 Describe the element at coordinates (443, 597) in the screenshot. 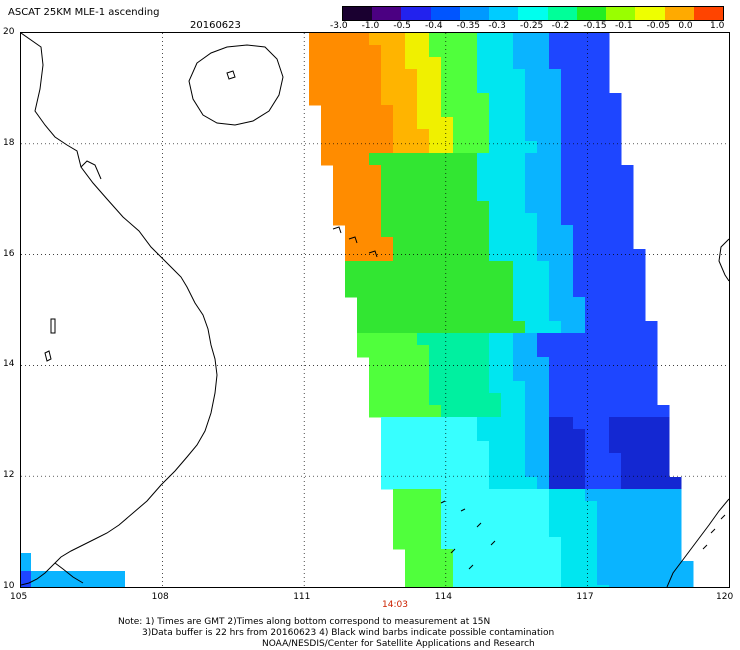

I see `longitude-label: 114` at that location.